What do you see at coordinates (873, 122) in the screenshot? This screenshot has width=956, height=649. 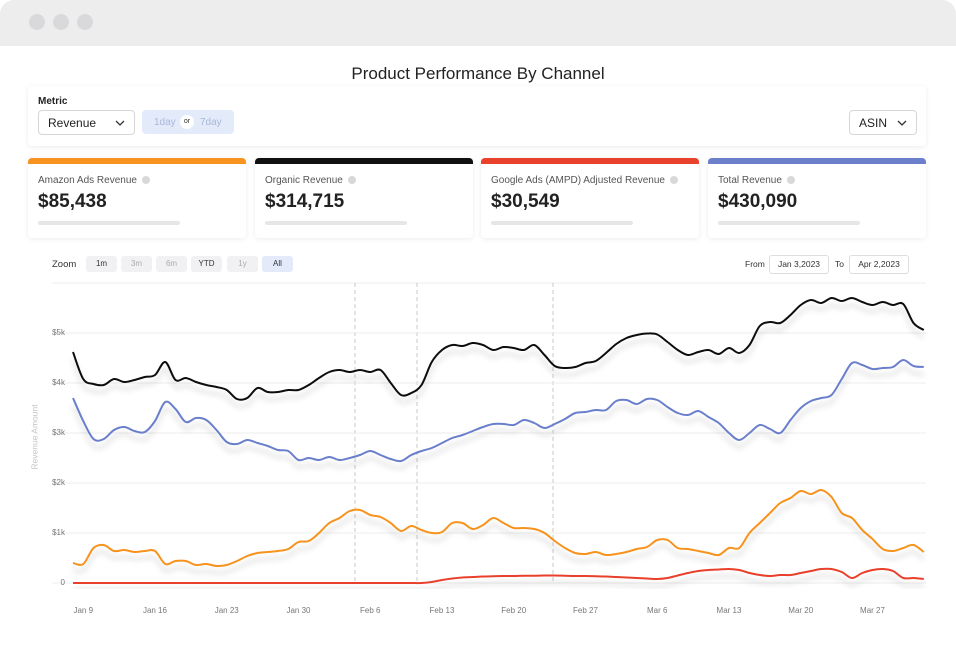 I see `asin-value: ASIN` at bounding box center [873, 122].